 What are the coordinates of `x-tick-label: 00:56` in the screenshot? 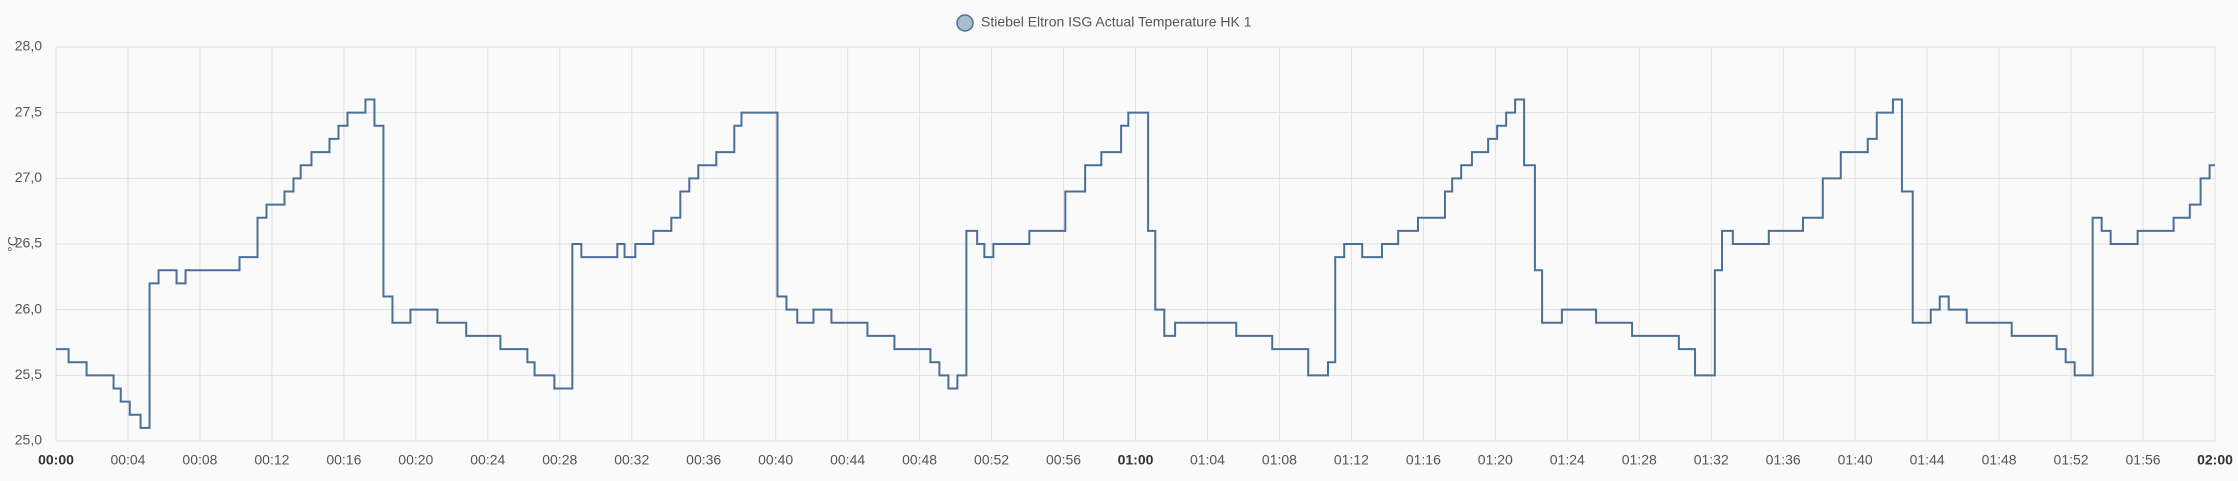 It's located at (1063, 460).